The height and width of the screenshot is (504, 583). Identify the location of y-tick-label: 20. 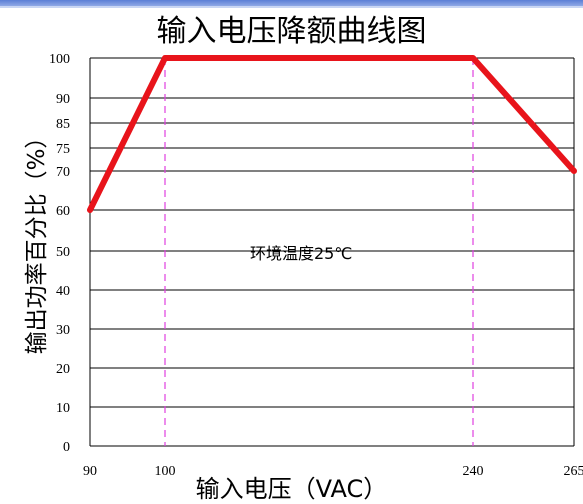
(63, 369).